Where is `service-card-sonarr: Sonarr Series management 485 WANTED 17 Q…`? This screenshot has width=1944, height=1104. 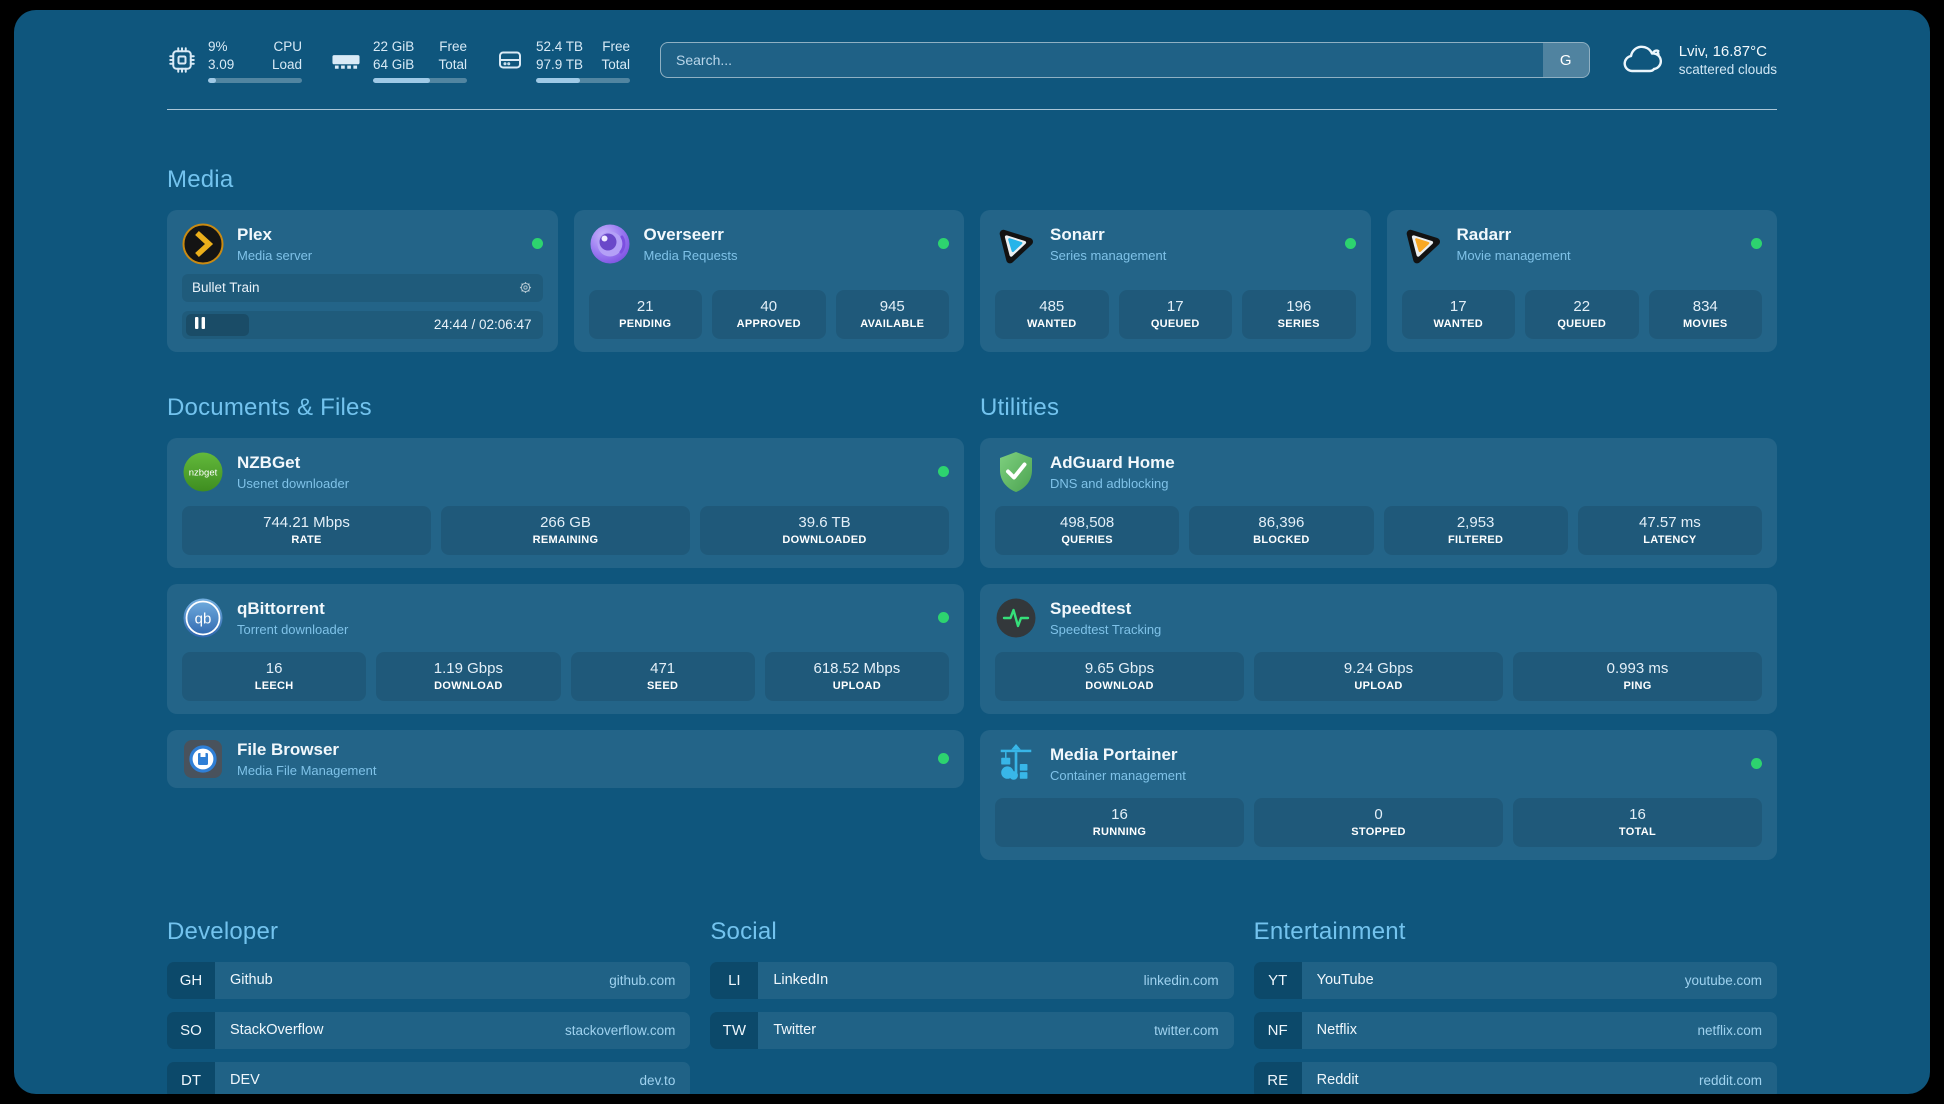
service-card-sonarr: Sonarr Series management 485 WANTED 17 Q… is located at coordinates (1175, 280).